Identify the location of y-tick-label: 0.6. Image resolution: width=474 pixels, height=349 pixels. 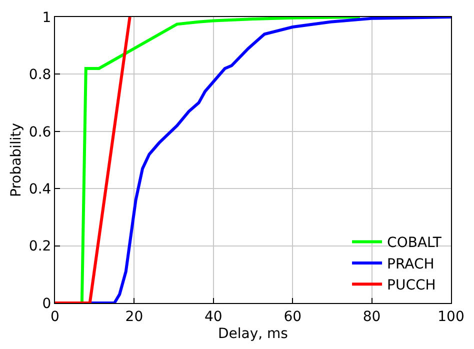
(40, 132).